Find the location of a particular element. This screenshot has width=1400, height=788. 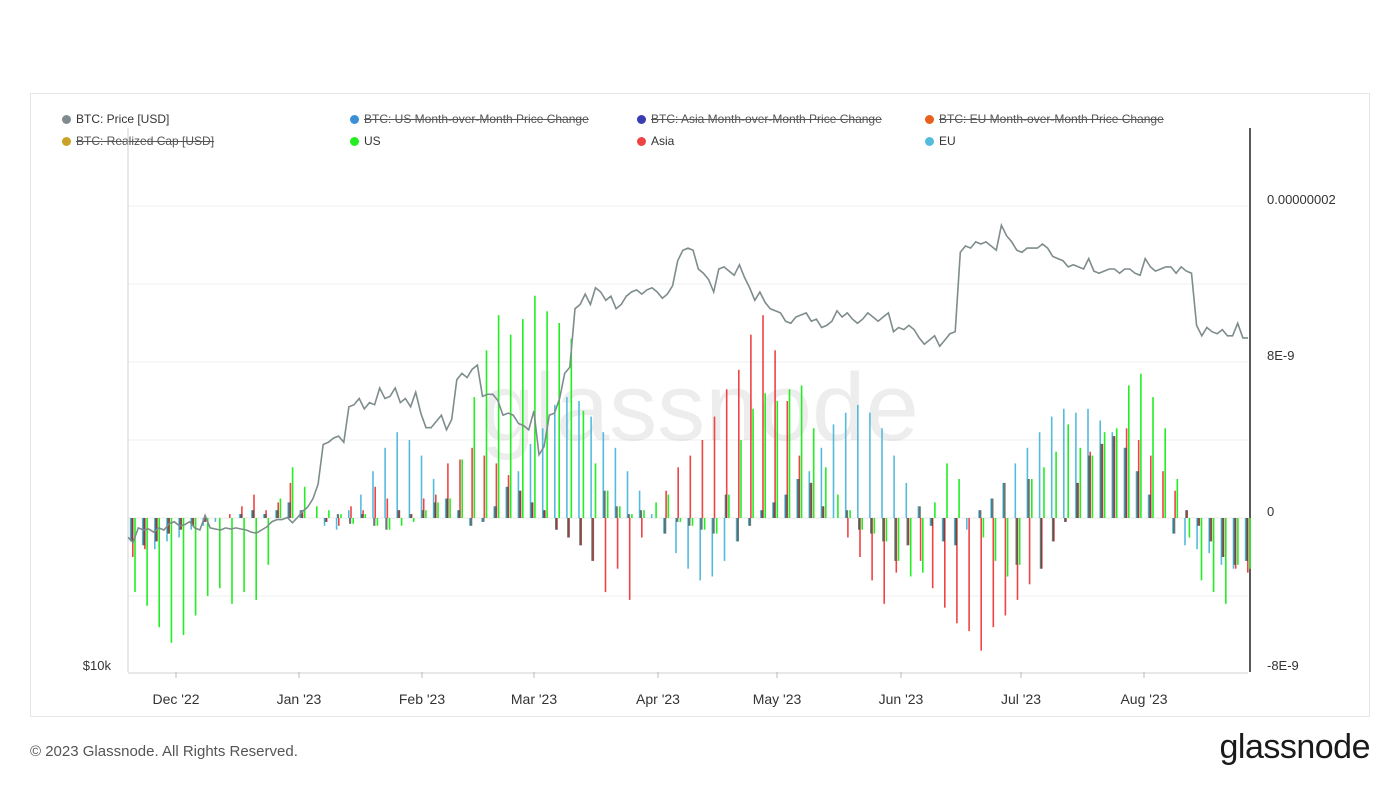

legend-item-btc-asia-month-over-month-price-change: BTC: Asia Month-over-Month Price Change is located at coordinates (759, 119).